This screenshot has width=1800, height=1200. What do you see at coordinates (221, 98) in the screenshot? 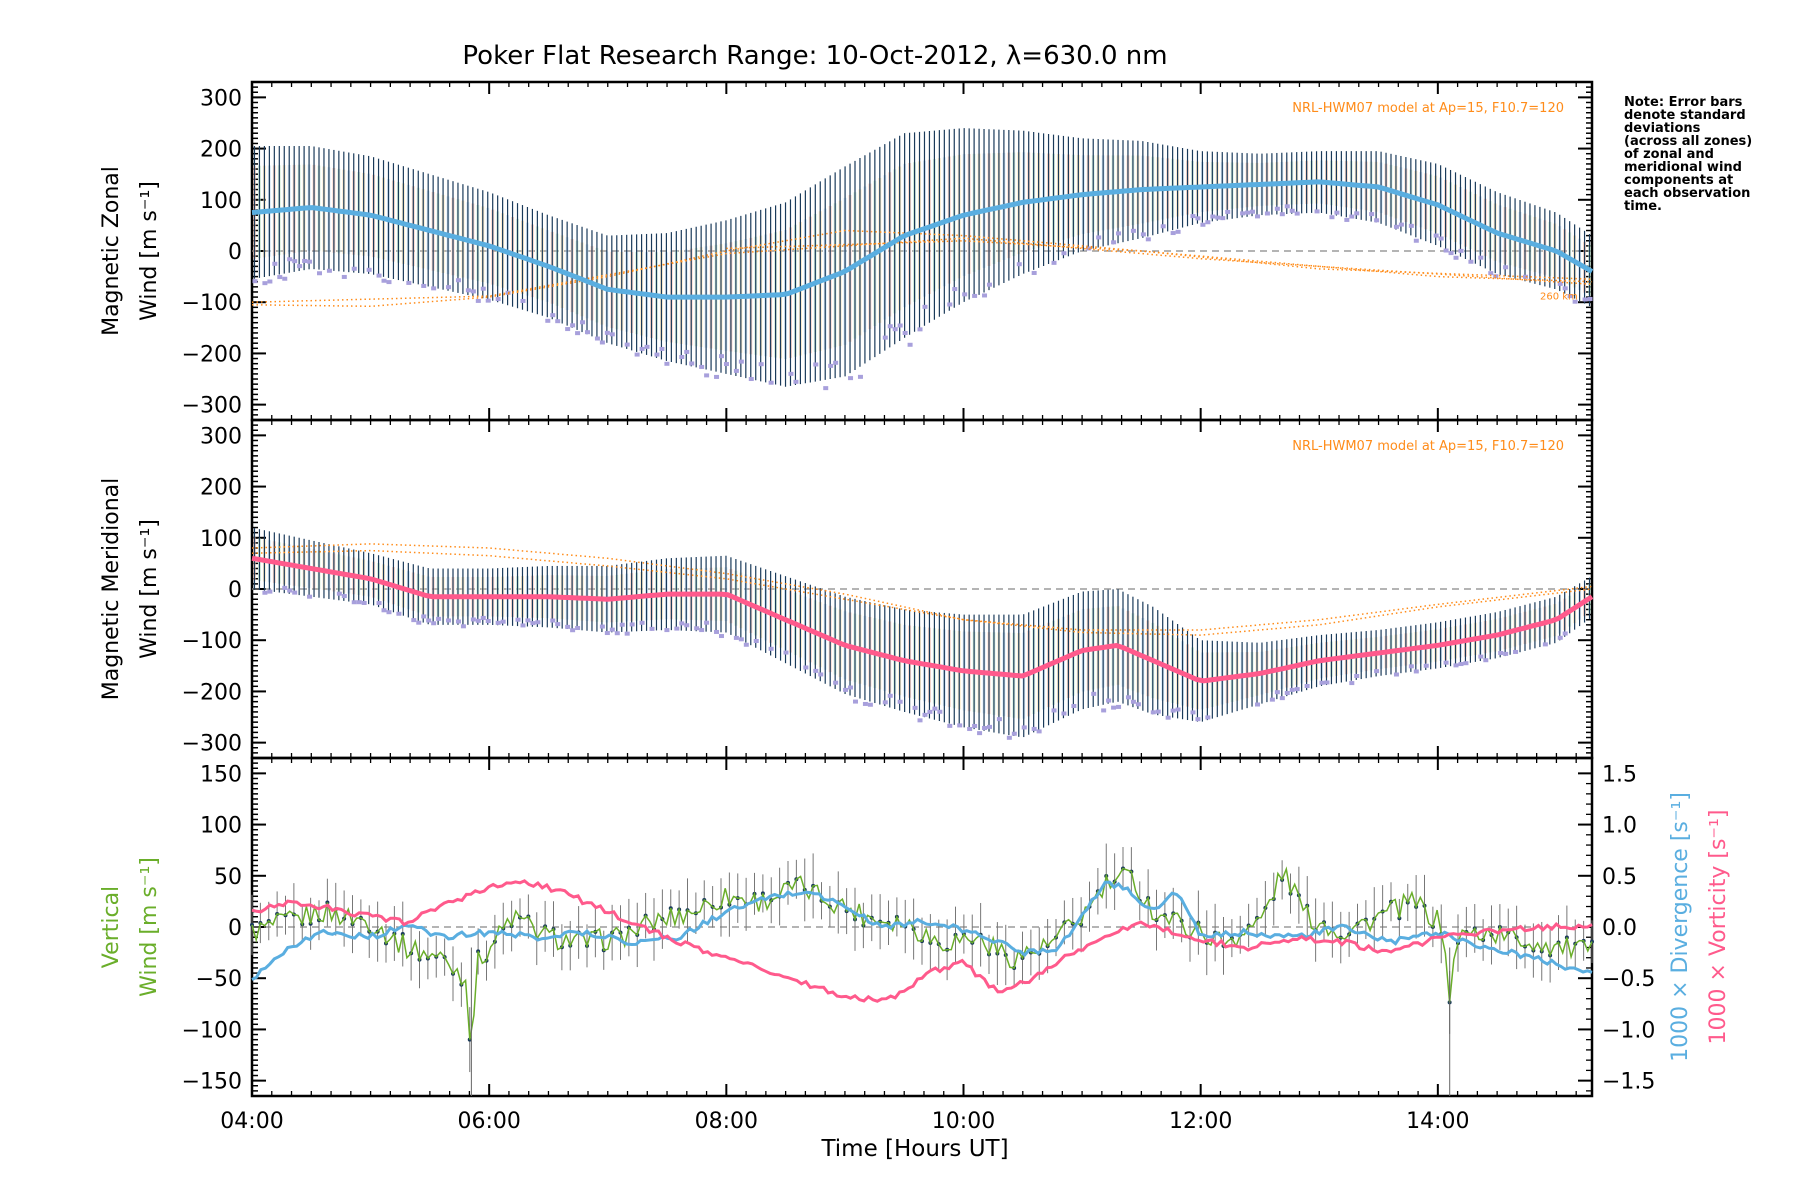
I see `y-tick-label: 300` at bounding box center [221, 98].